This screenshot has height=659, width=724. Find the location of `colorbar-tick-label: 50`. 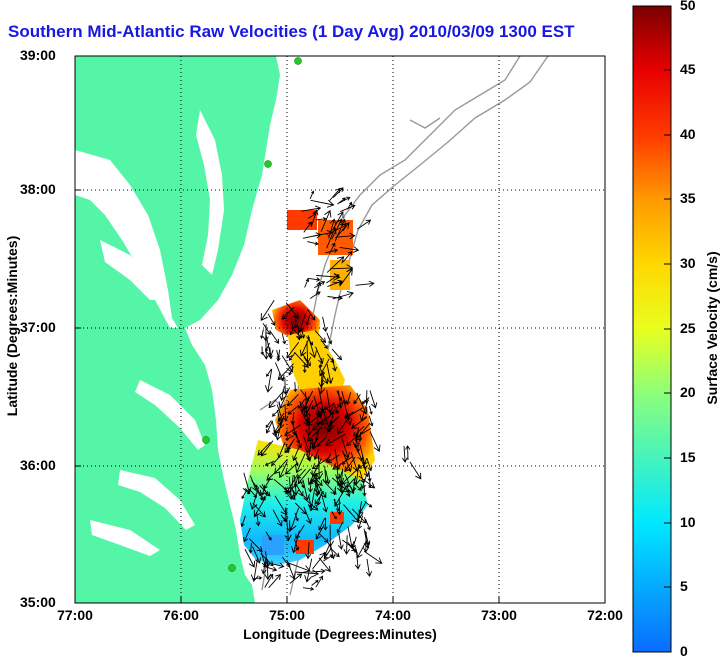

colorbar-tick-label: 50 is located at coordinates (688, 6).